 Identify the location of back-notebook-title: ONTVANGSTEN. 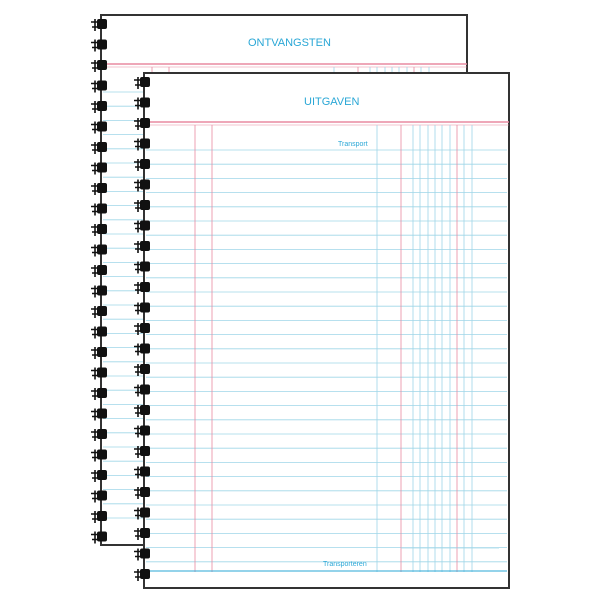
(289, 43).